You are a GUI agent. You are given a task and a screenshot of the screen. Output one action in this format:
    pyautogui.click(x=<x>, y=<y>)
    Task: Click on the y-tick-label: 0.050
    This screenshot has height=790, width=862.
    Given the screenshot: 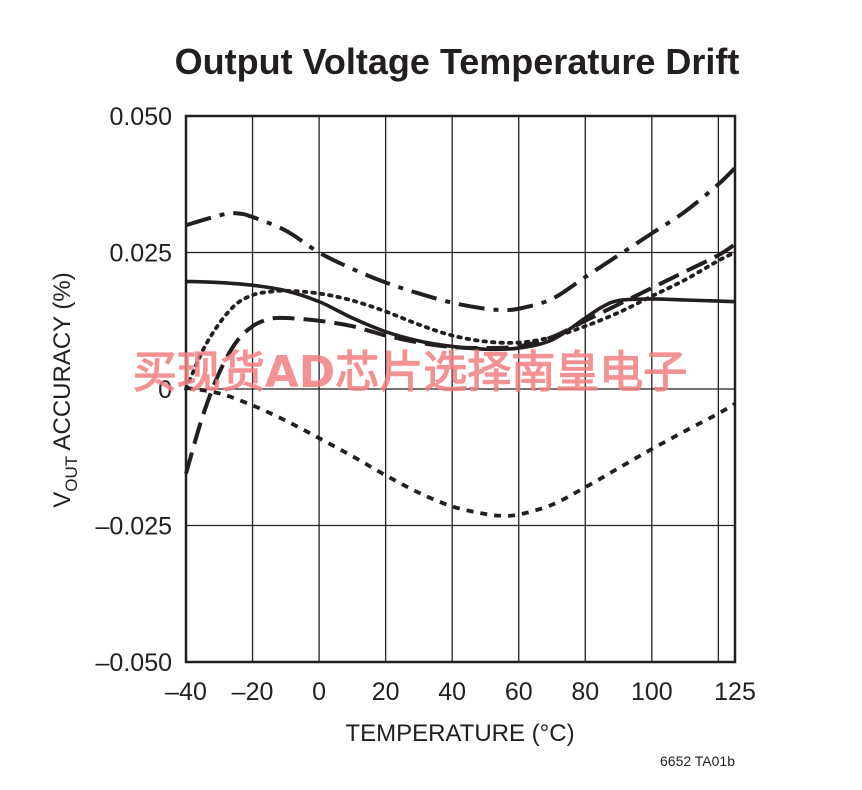 What is the action you would take?
    pyautogui.click(x=140, y=117)
    